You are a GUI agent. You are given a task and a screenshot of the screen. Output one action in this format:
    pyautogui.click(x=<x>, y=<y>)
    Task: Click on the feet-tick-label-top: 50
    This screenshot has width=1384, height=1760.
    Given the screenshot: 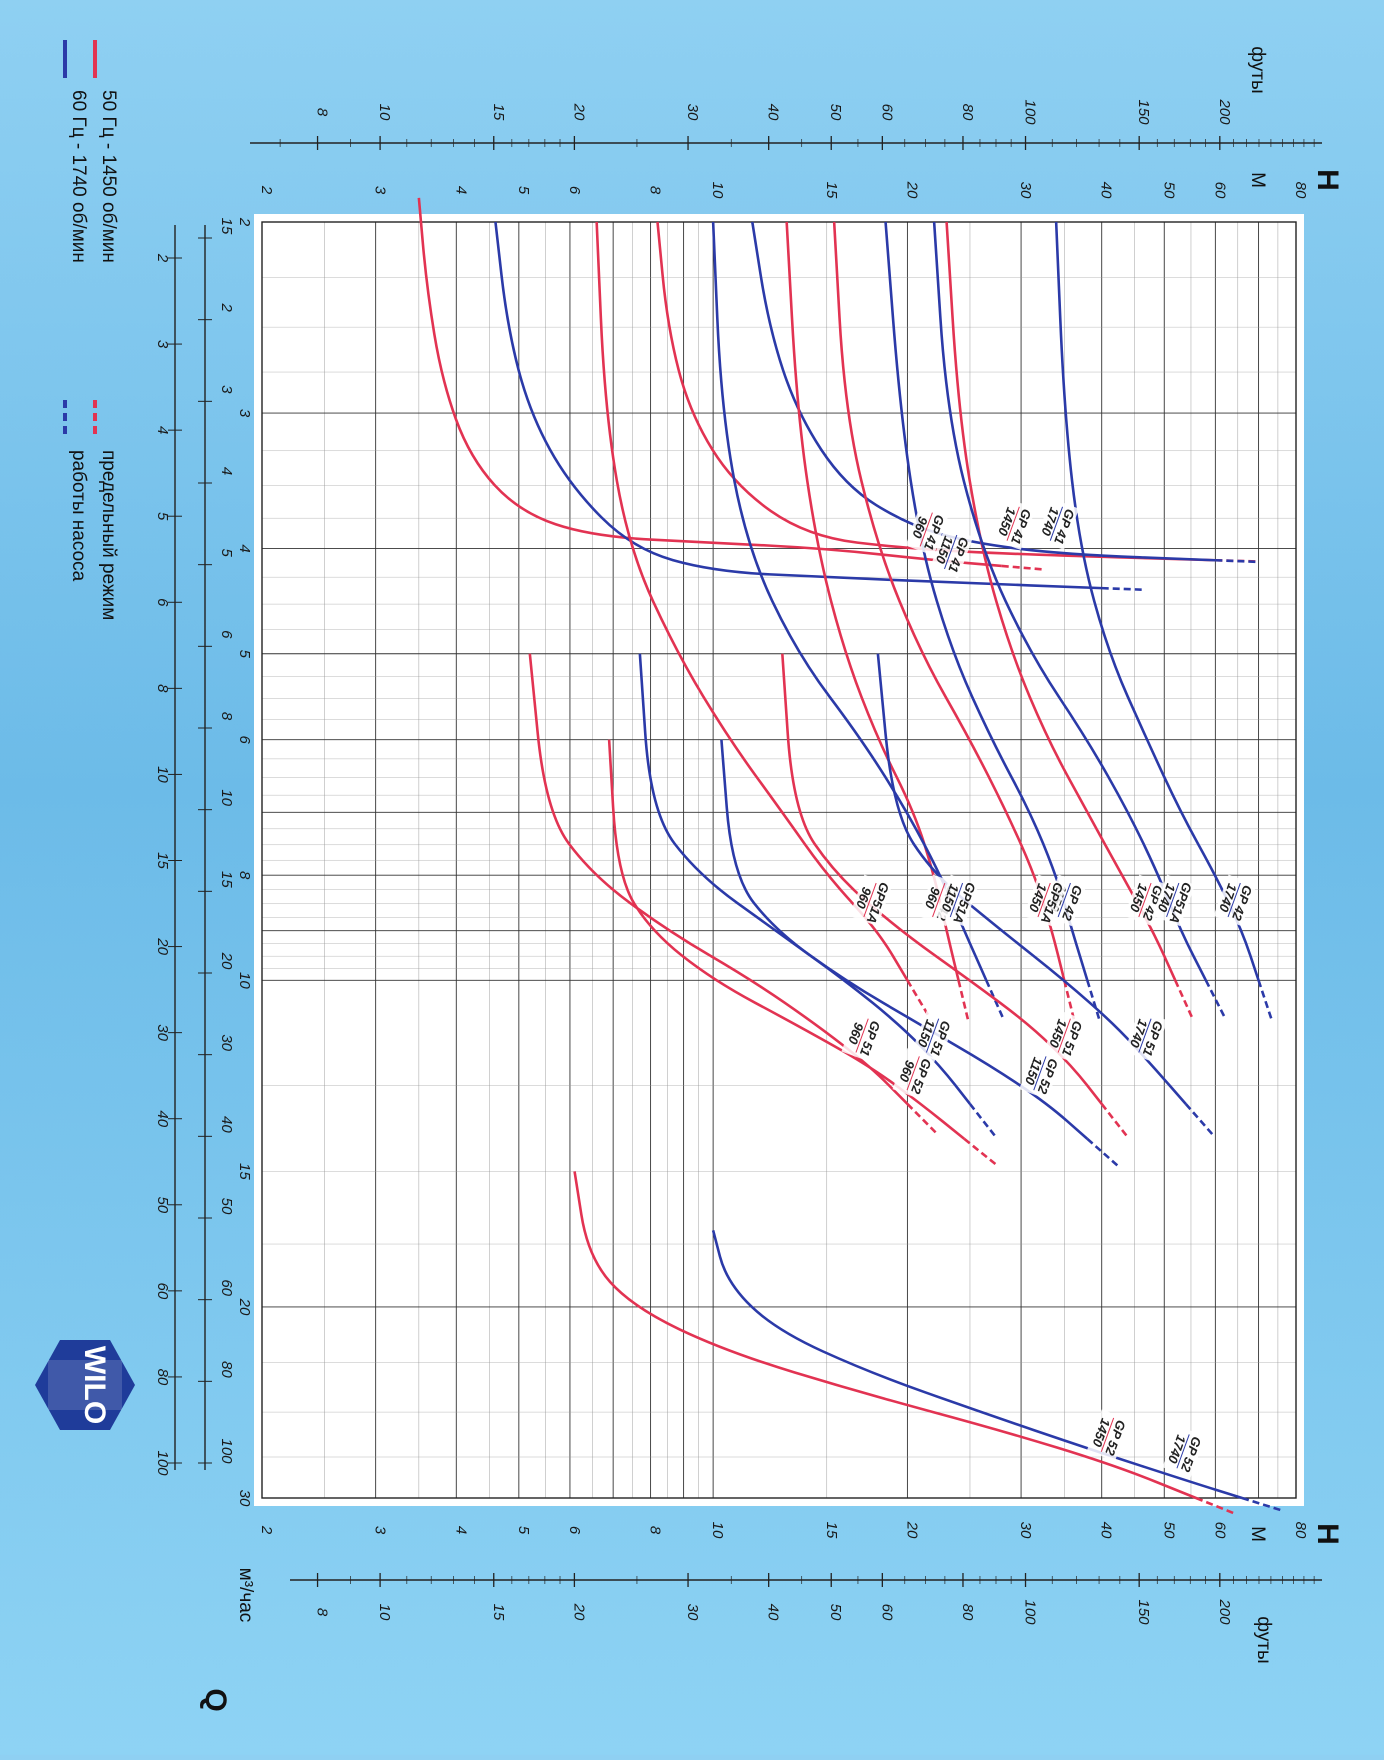 What is the action you would take?
    pyautogui.click(x=835, y=112)
    